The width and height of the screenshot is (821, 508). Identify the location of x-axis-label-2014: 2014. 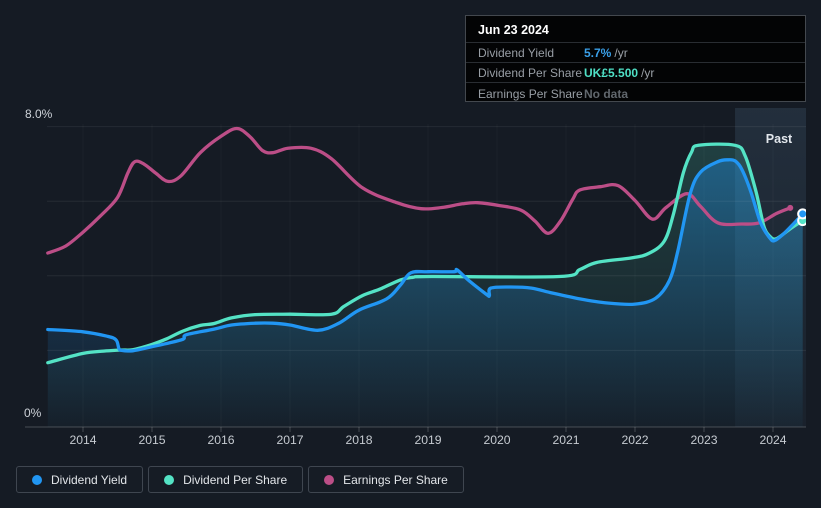
(82, 440).